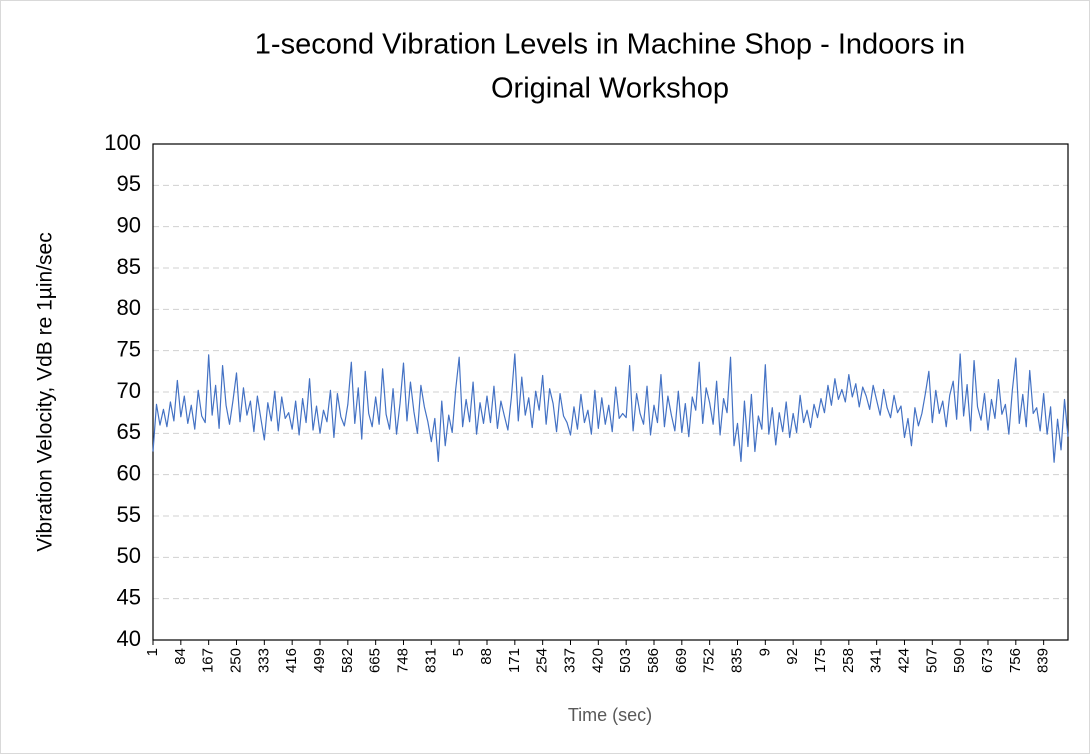  What do you see at coordinates (291, 660) in the screenshot?
I see `x-tick-label: 416` at bounding box center [291, 660].